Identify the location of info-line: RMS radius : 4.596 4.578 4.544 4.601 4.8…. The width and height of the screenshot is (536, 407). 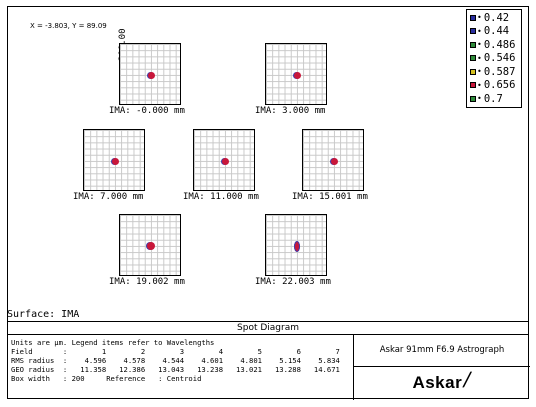
(175, 360).